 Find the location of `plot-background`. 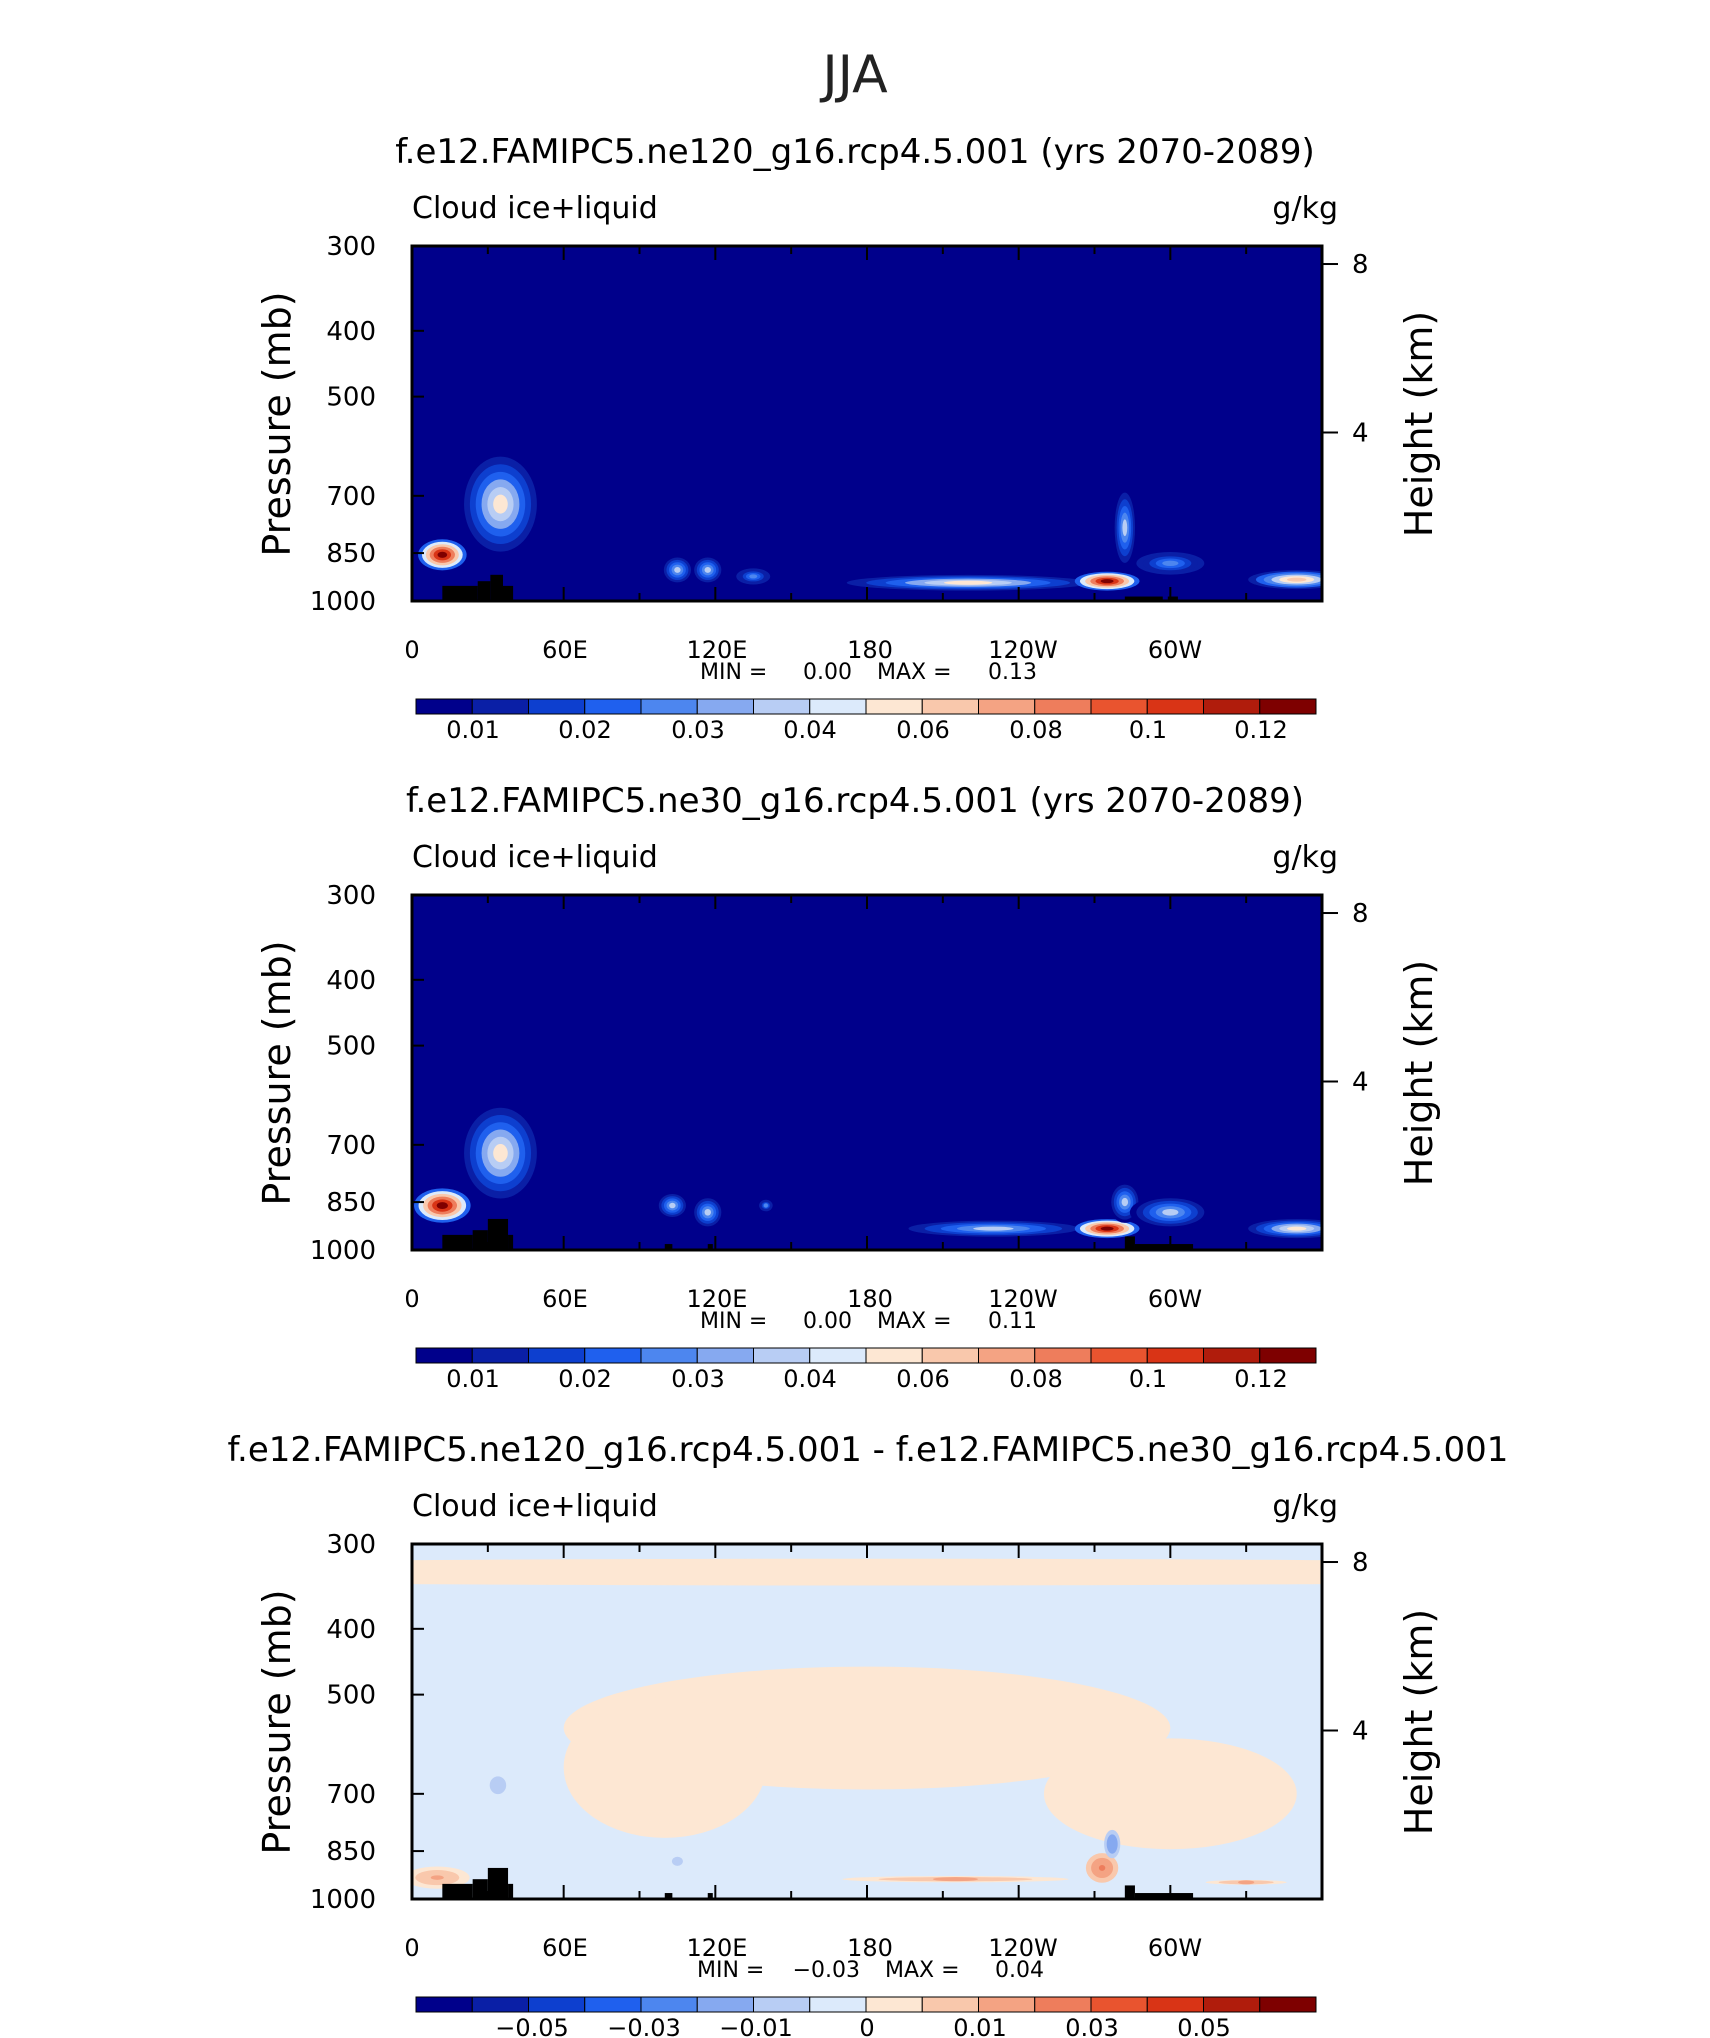

plot-background is located at coordinates (867, 423).